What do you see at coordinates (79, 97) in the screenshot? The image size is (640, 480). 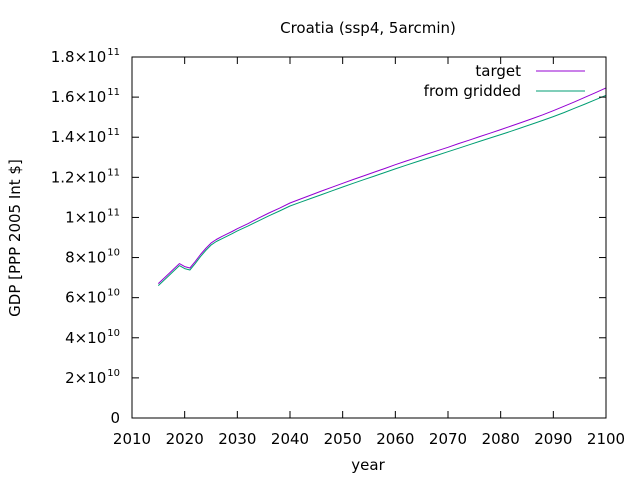 I see `y-tick-mantissa: 1.6×10` at bounding box center [79, 97].